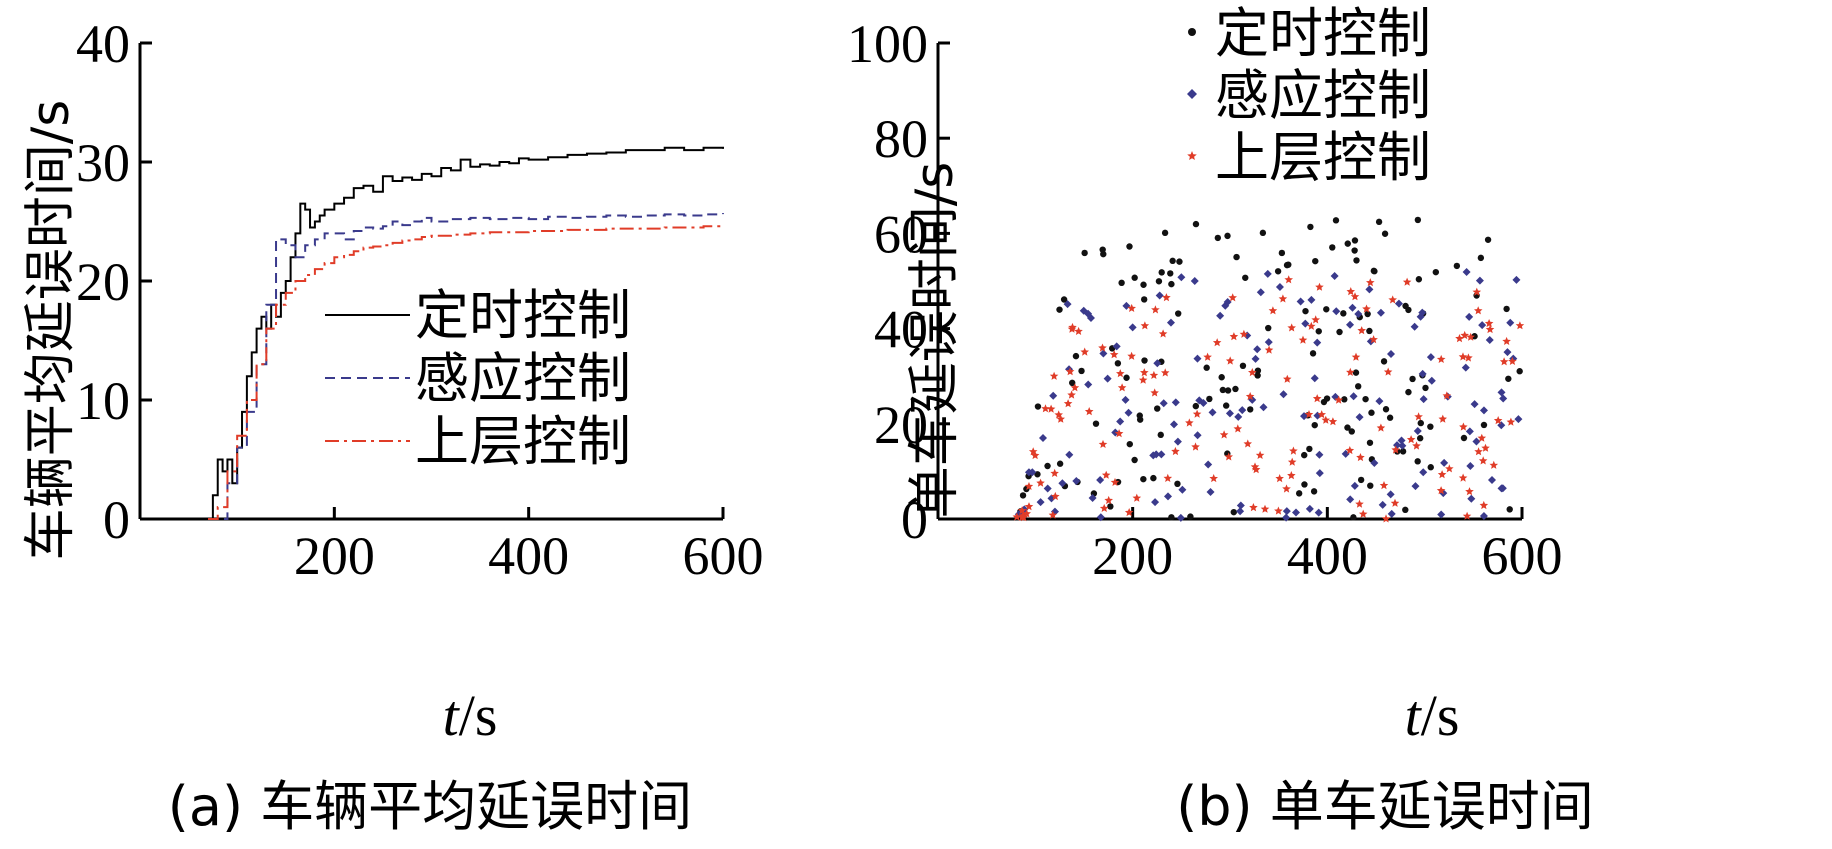 This screenshot has width=1832, height=849. Describe the element at coordinates (901, 425) in the screenshot. I see `panel-b-ytick-label: 20` at that location.